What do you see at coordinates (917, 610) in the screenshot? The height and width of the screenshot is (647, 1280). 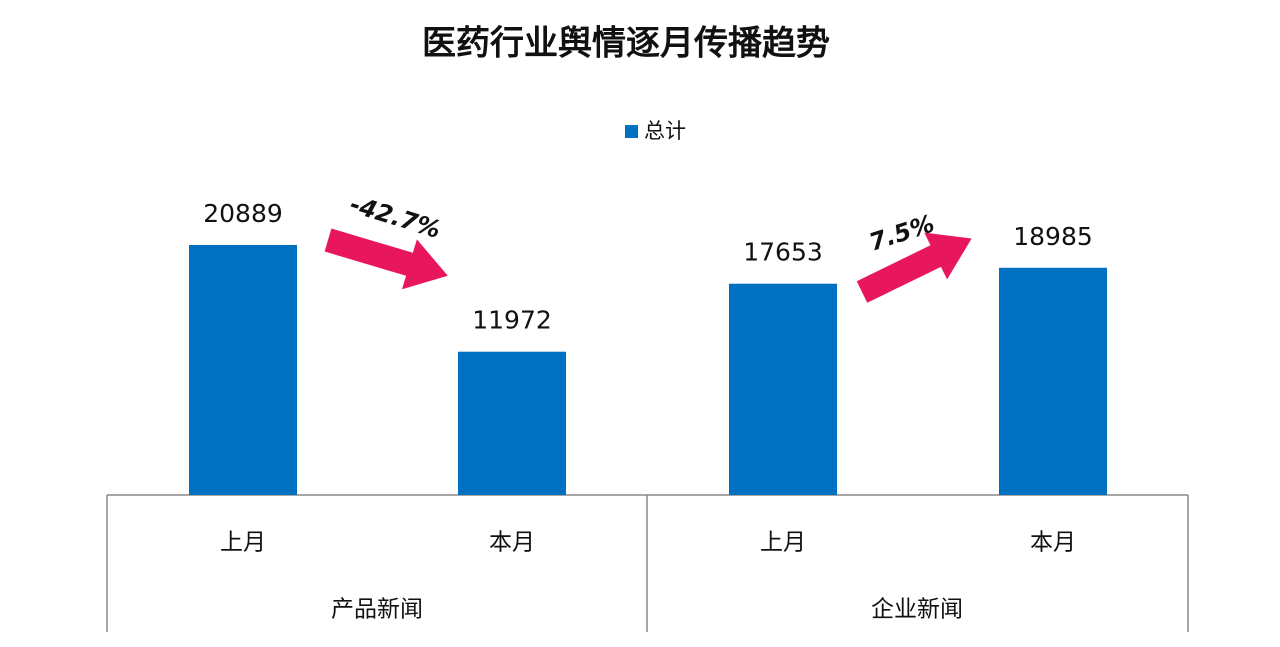 I see `group-label: 企业新闻` at bounding box center [917, 610].